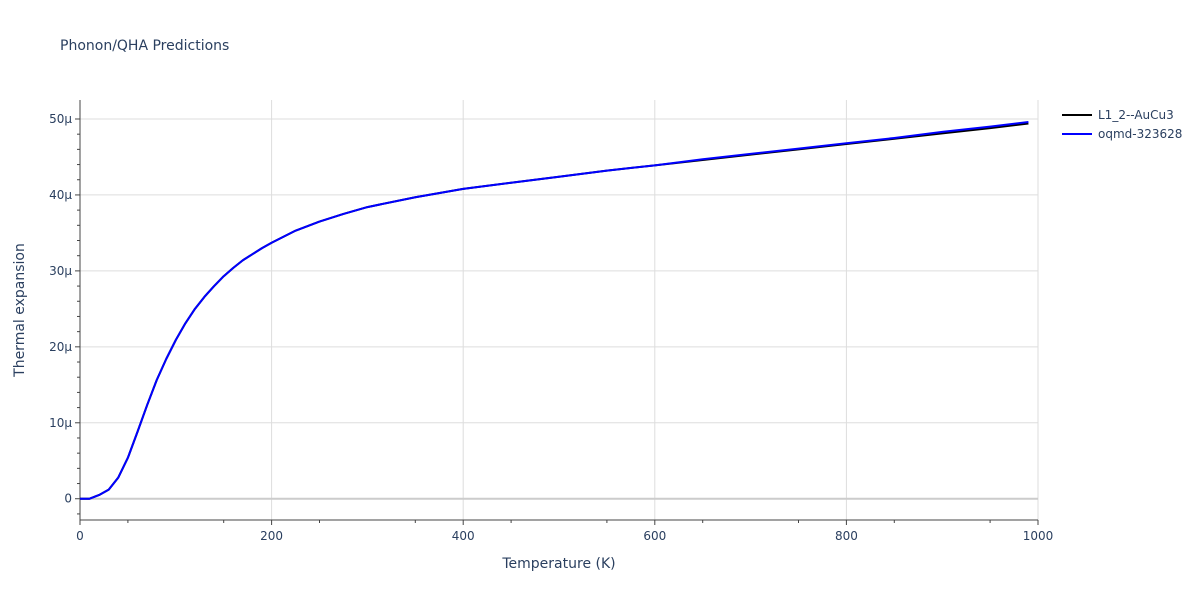 This screenshot has height=600, width=1200. I want to click on x-tick-label: 400, so click(463, 536).